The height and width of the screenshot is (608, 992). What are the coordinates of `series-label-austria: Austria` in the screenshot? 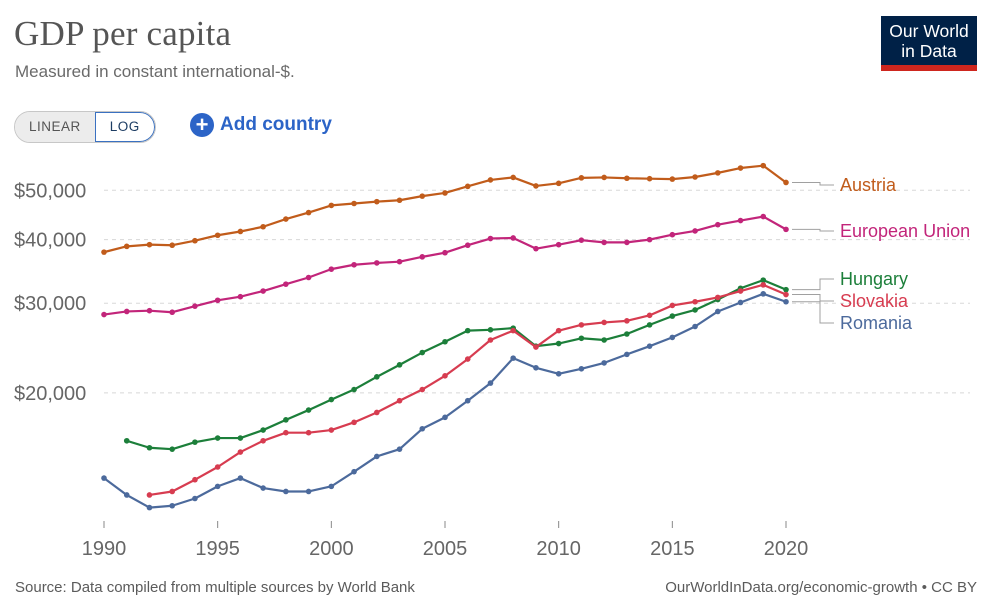 It's located at (868, 185).